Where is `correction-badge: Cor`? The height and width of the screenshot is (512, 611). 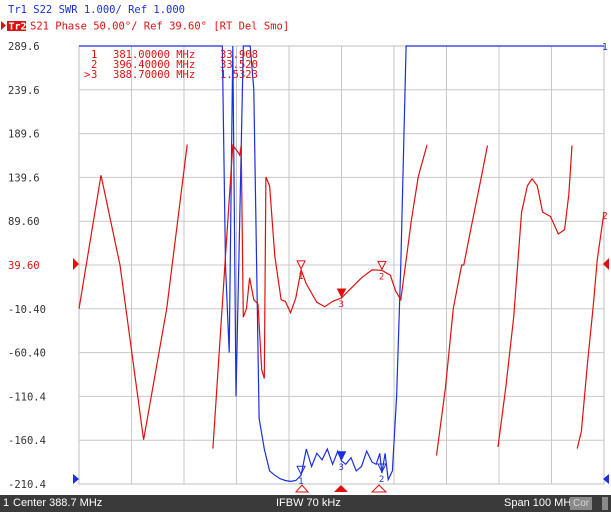 correction-badge: Cor is located at coordinates (581, 503).